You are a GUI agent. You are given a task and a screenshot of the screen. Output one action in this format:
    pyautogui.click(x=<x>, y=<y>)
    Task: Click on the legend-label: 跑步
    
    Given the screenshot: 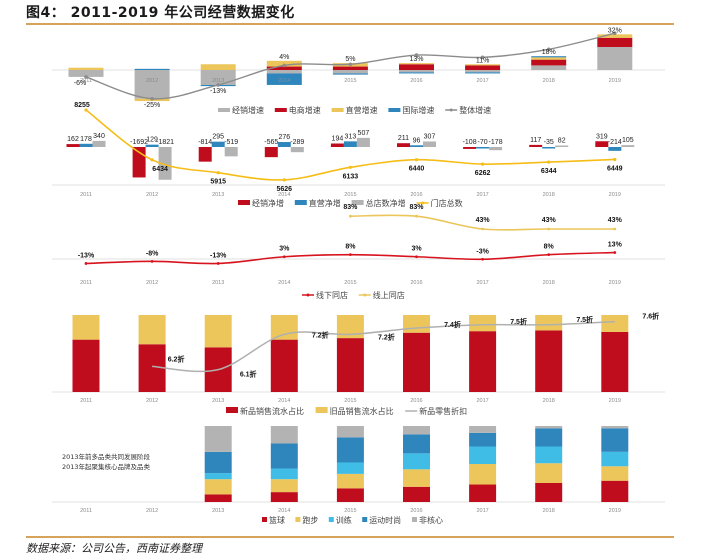 What is the action you would take?
    pyautogui.click(x=310, y=520)
    